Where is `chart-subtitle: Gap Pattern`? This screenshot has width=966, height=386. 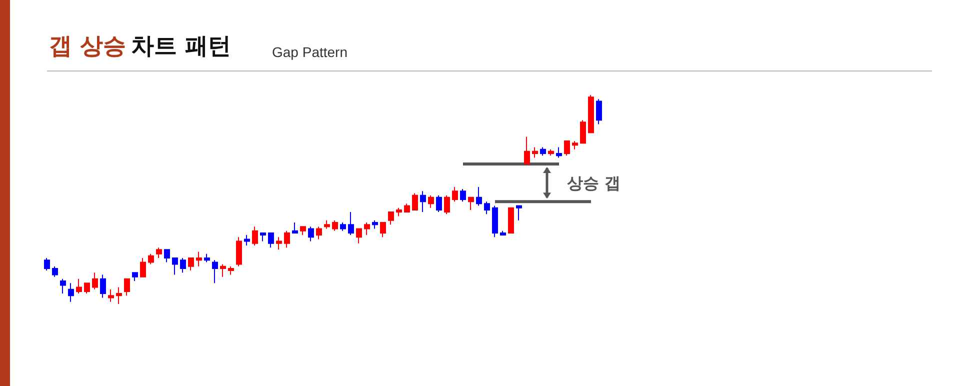
chart-subtitle: Gap Pattern is located at coordinates (310, 52).